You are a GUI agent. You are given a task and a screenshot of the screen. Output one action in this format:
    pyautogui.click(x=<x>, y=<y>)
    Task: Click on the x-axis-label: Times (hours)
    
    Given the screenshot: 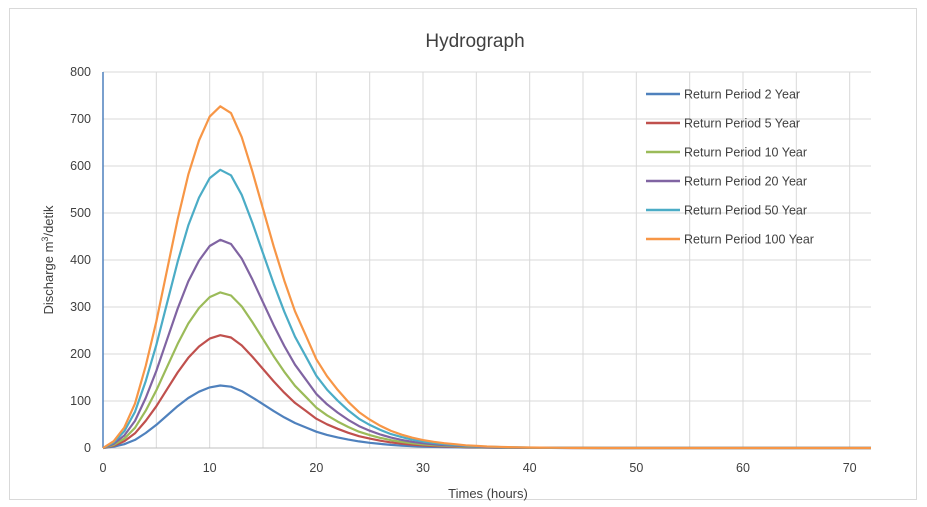 What is the action you would take?
    pyautogui.click(x=488, y=493)
    